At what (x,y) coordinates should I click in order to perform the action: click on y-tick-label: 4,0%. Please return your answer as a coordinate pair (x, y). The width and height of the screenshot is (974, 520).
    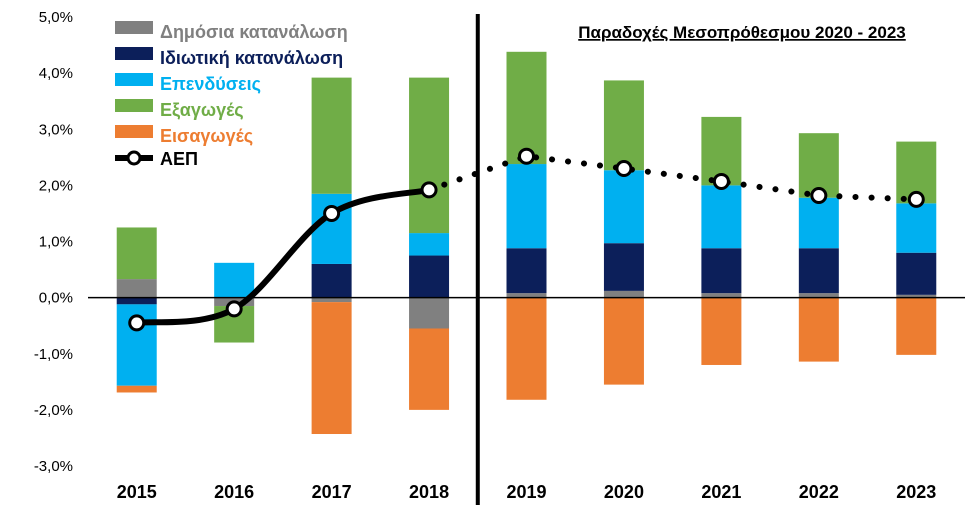
    Looking at the image, I should click on (56, 73).